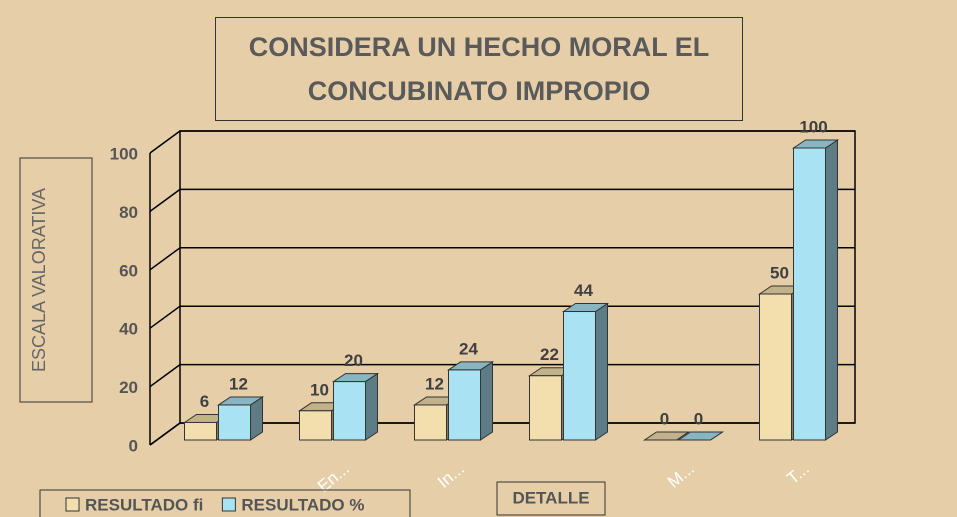 Image resolution: width=957 pixels, height=517 pixels. I want to click on data-label: 50, so click(779, 272).